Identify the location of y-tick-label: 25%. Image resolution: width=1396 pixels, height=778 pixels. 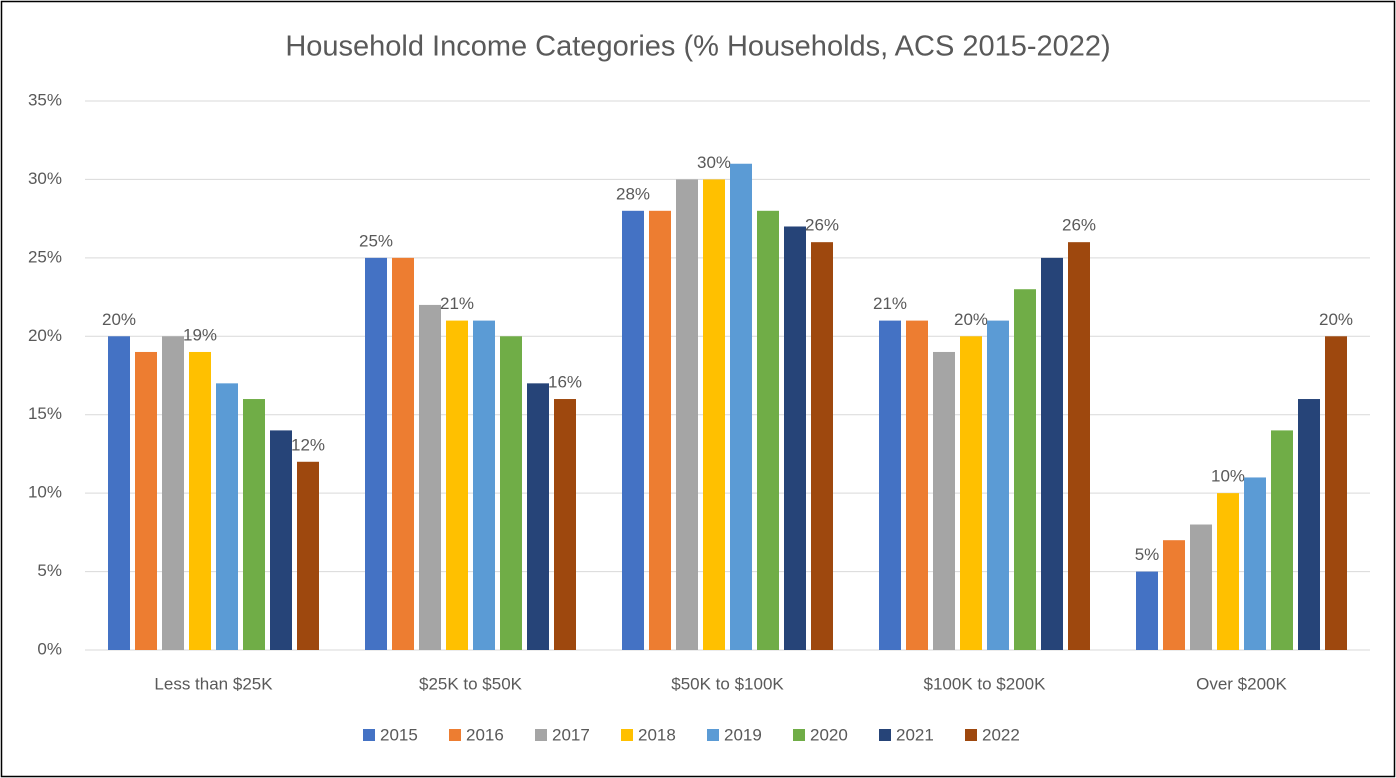
(45, 256).